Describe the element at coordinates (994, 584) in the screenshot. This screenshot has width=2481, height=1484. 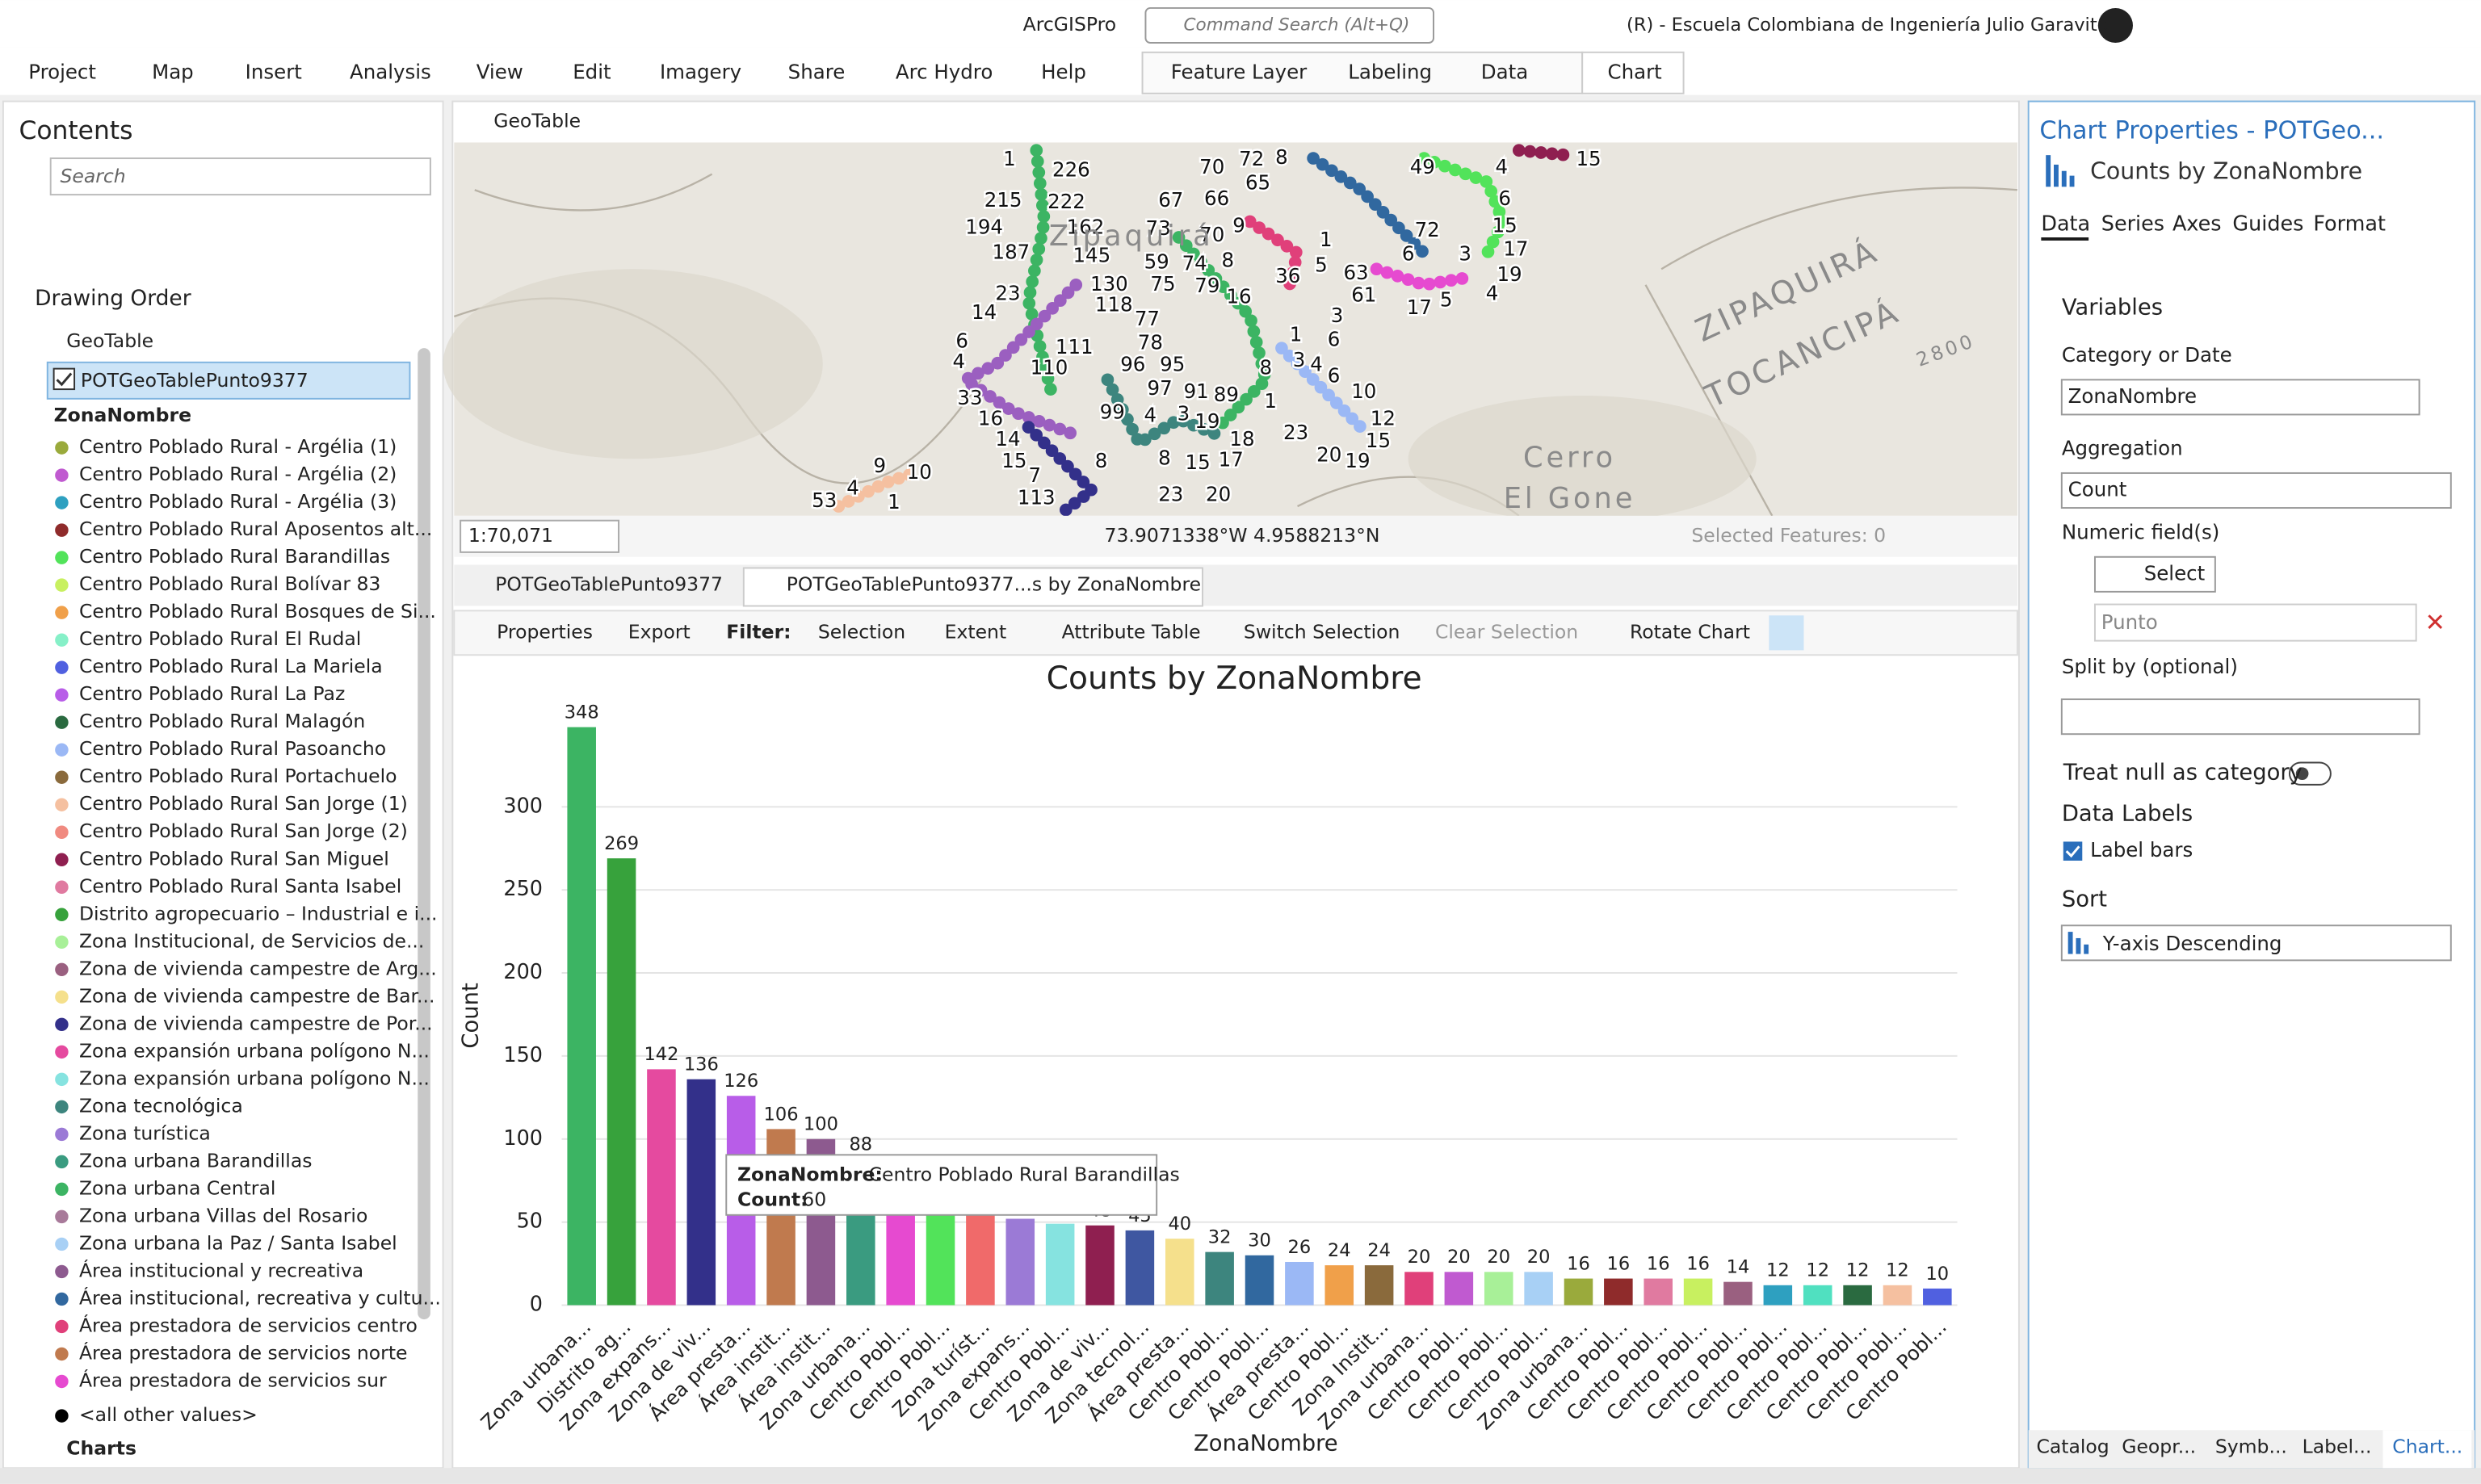
I see `view-tab: POTGeoTablePunto9377...s by ZonaNombre` at that location.